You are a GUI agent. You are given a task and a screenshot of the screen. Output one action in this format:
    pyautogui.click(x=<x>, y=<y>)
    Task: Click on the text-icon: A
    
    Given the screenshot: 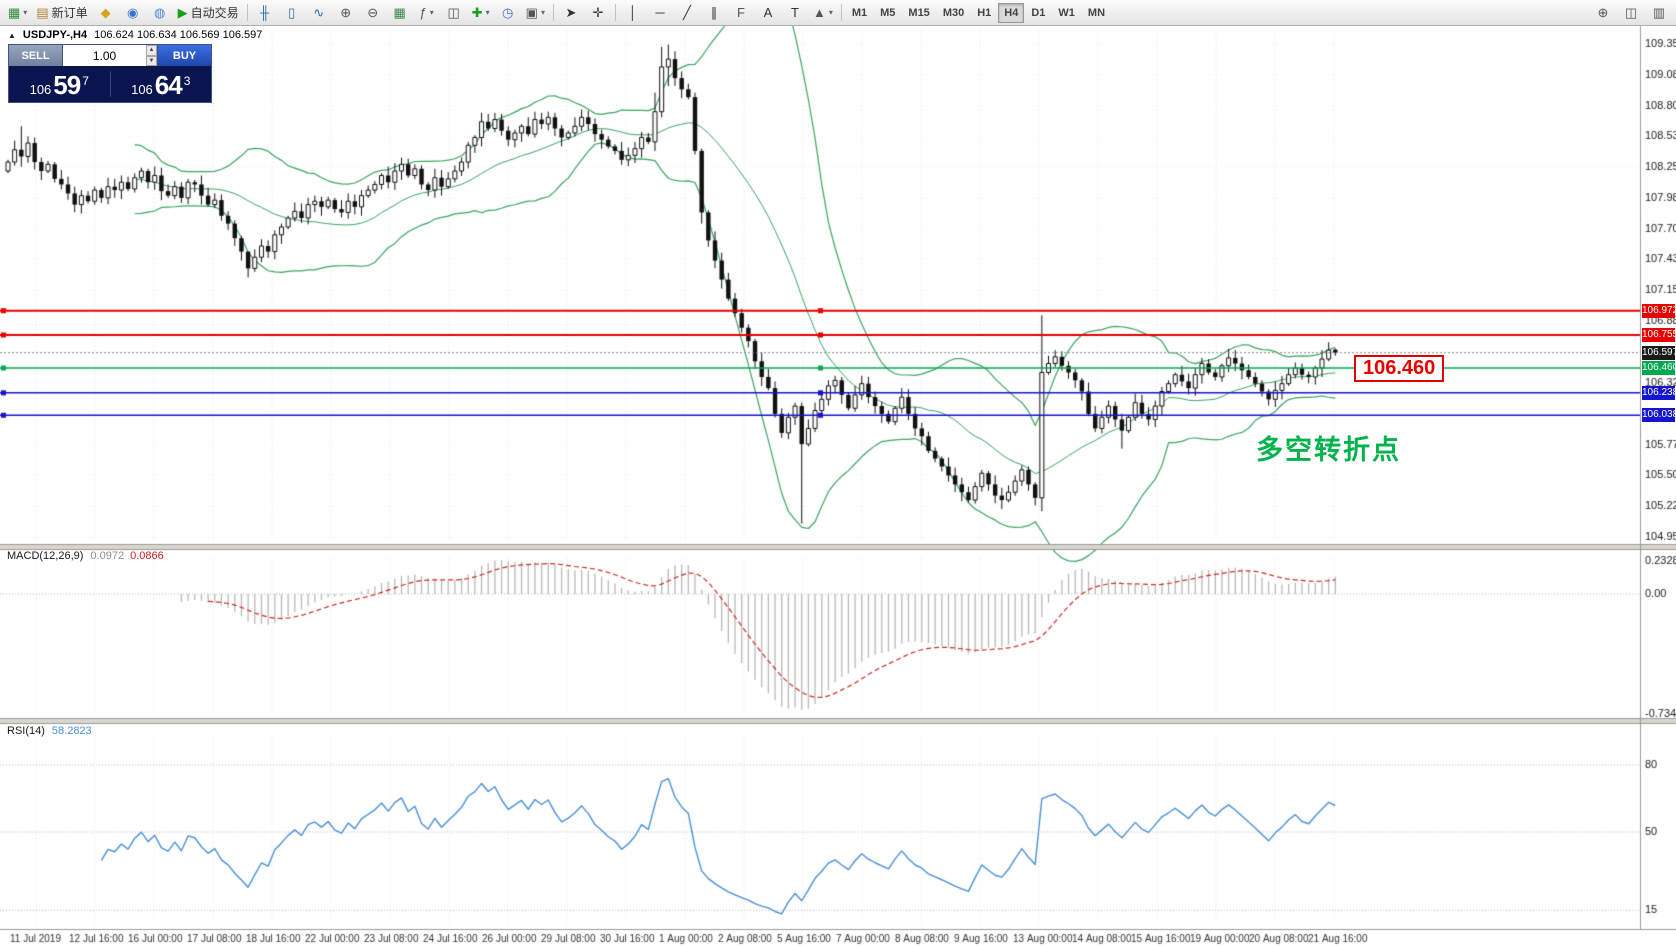 What is the action you would take?
    pyautogui.click(x=768, y=12)
    